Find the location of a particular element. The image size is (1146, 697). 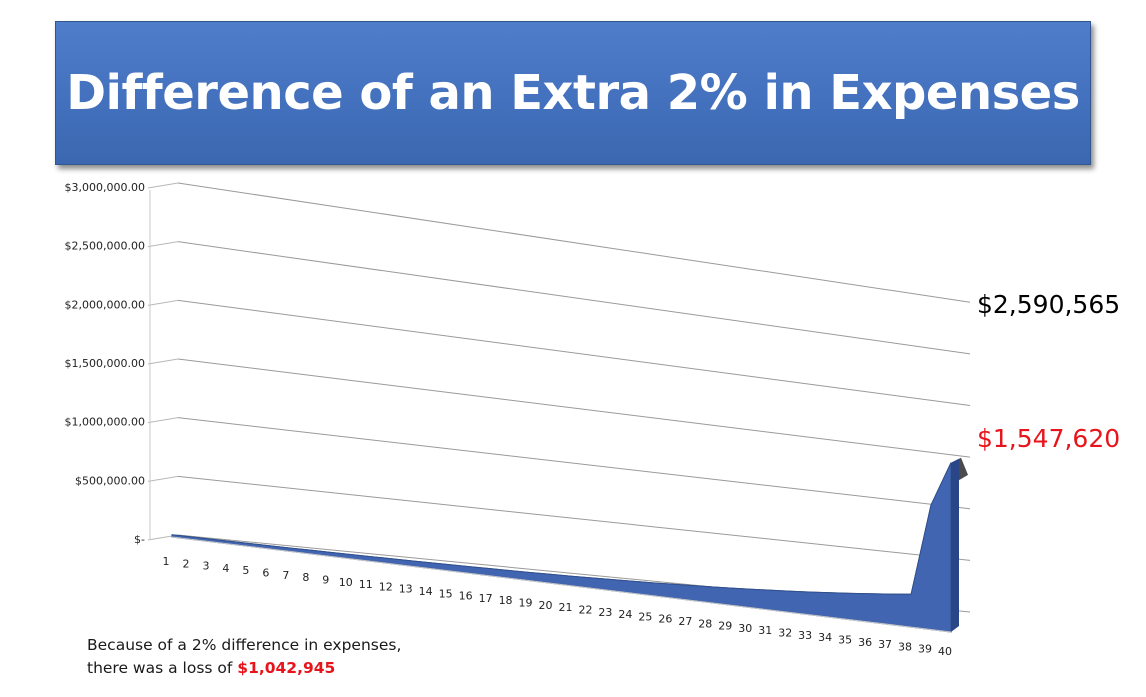

y-tick-label: $500,000.00 is located at coordinates (110, 480).